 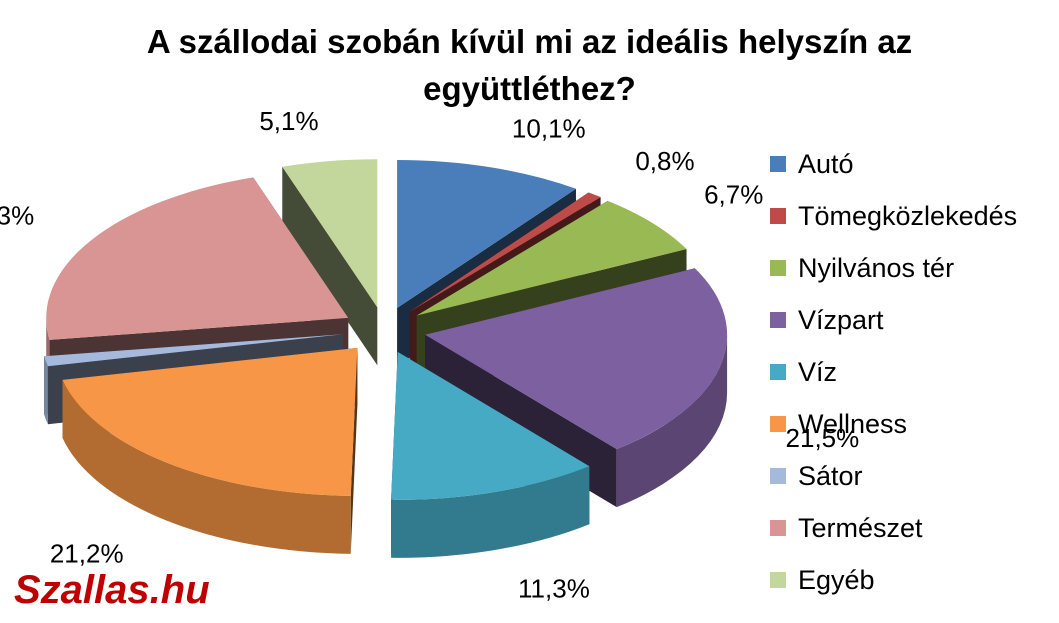 I want to click on legend-item-auto: Autó, so click(x=893, y=164).